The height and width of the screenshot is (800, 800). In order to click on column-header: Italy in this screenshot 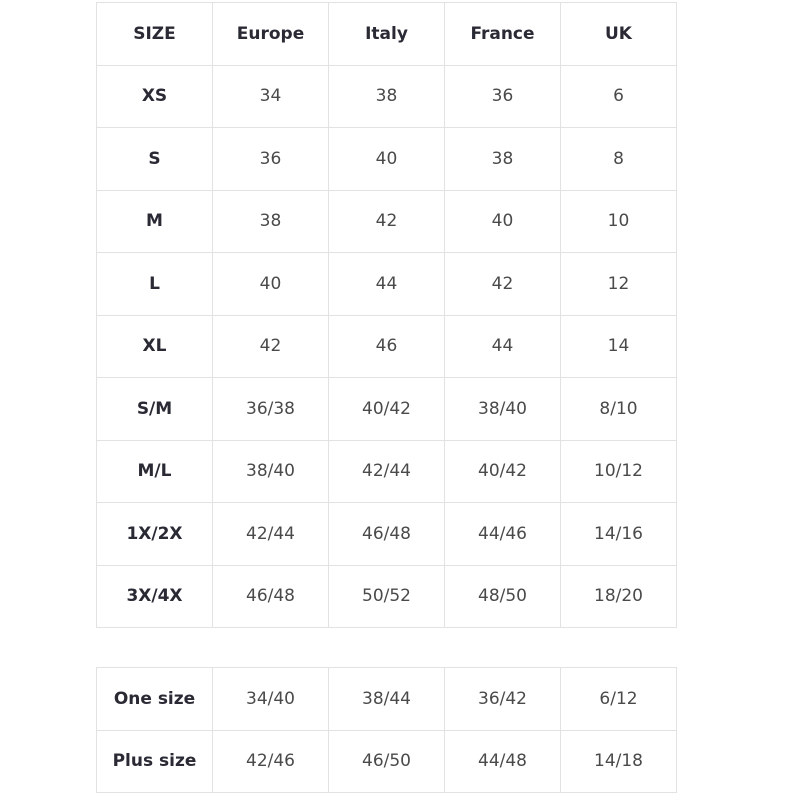, I will do `click(386, 34)`.